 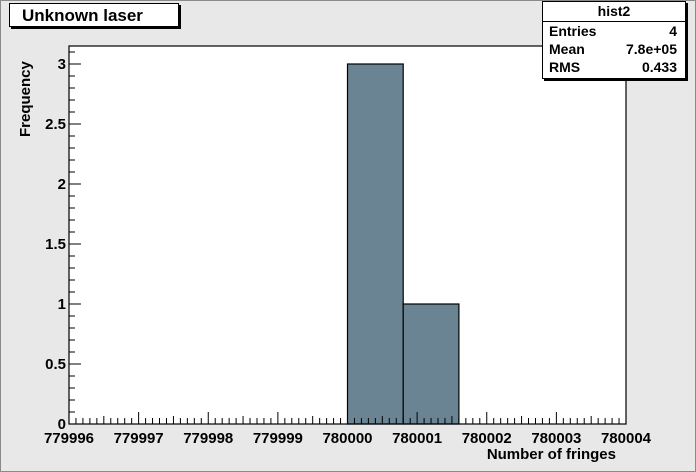 What do you see at coordinates (567, 49) in the screenshot?
I see `stats-mean-label: Mean` at bounding box center [567, 49].